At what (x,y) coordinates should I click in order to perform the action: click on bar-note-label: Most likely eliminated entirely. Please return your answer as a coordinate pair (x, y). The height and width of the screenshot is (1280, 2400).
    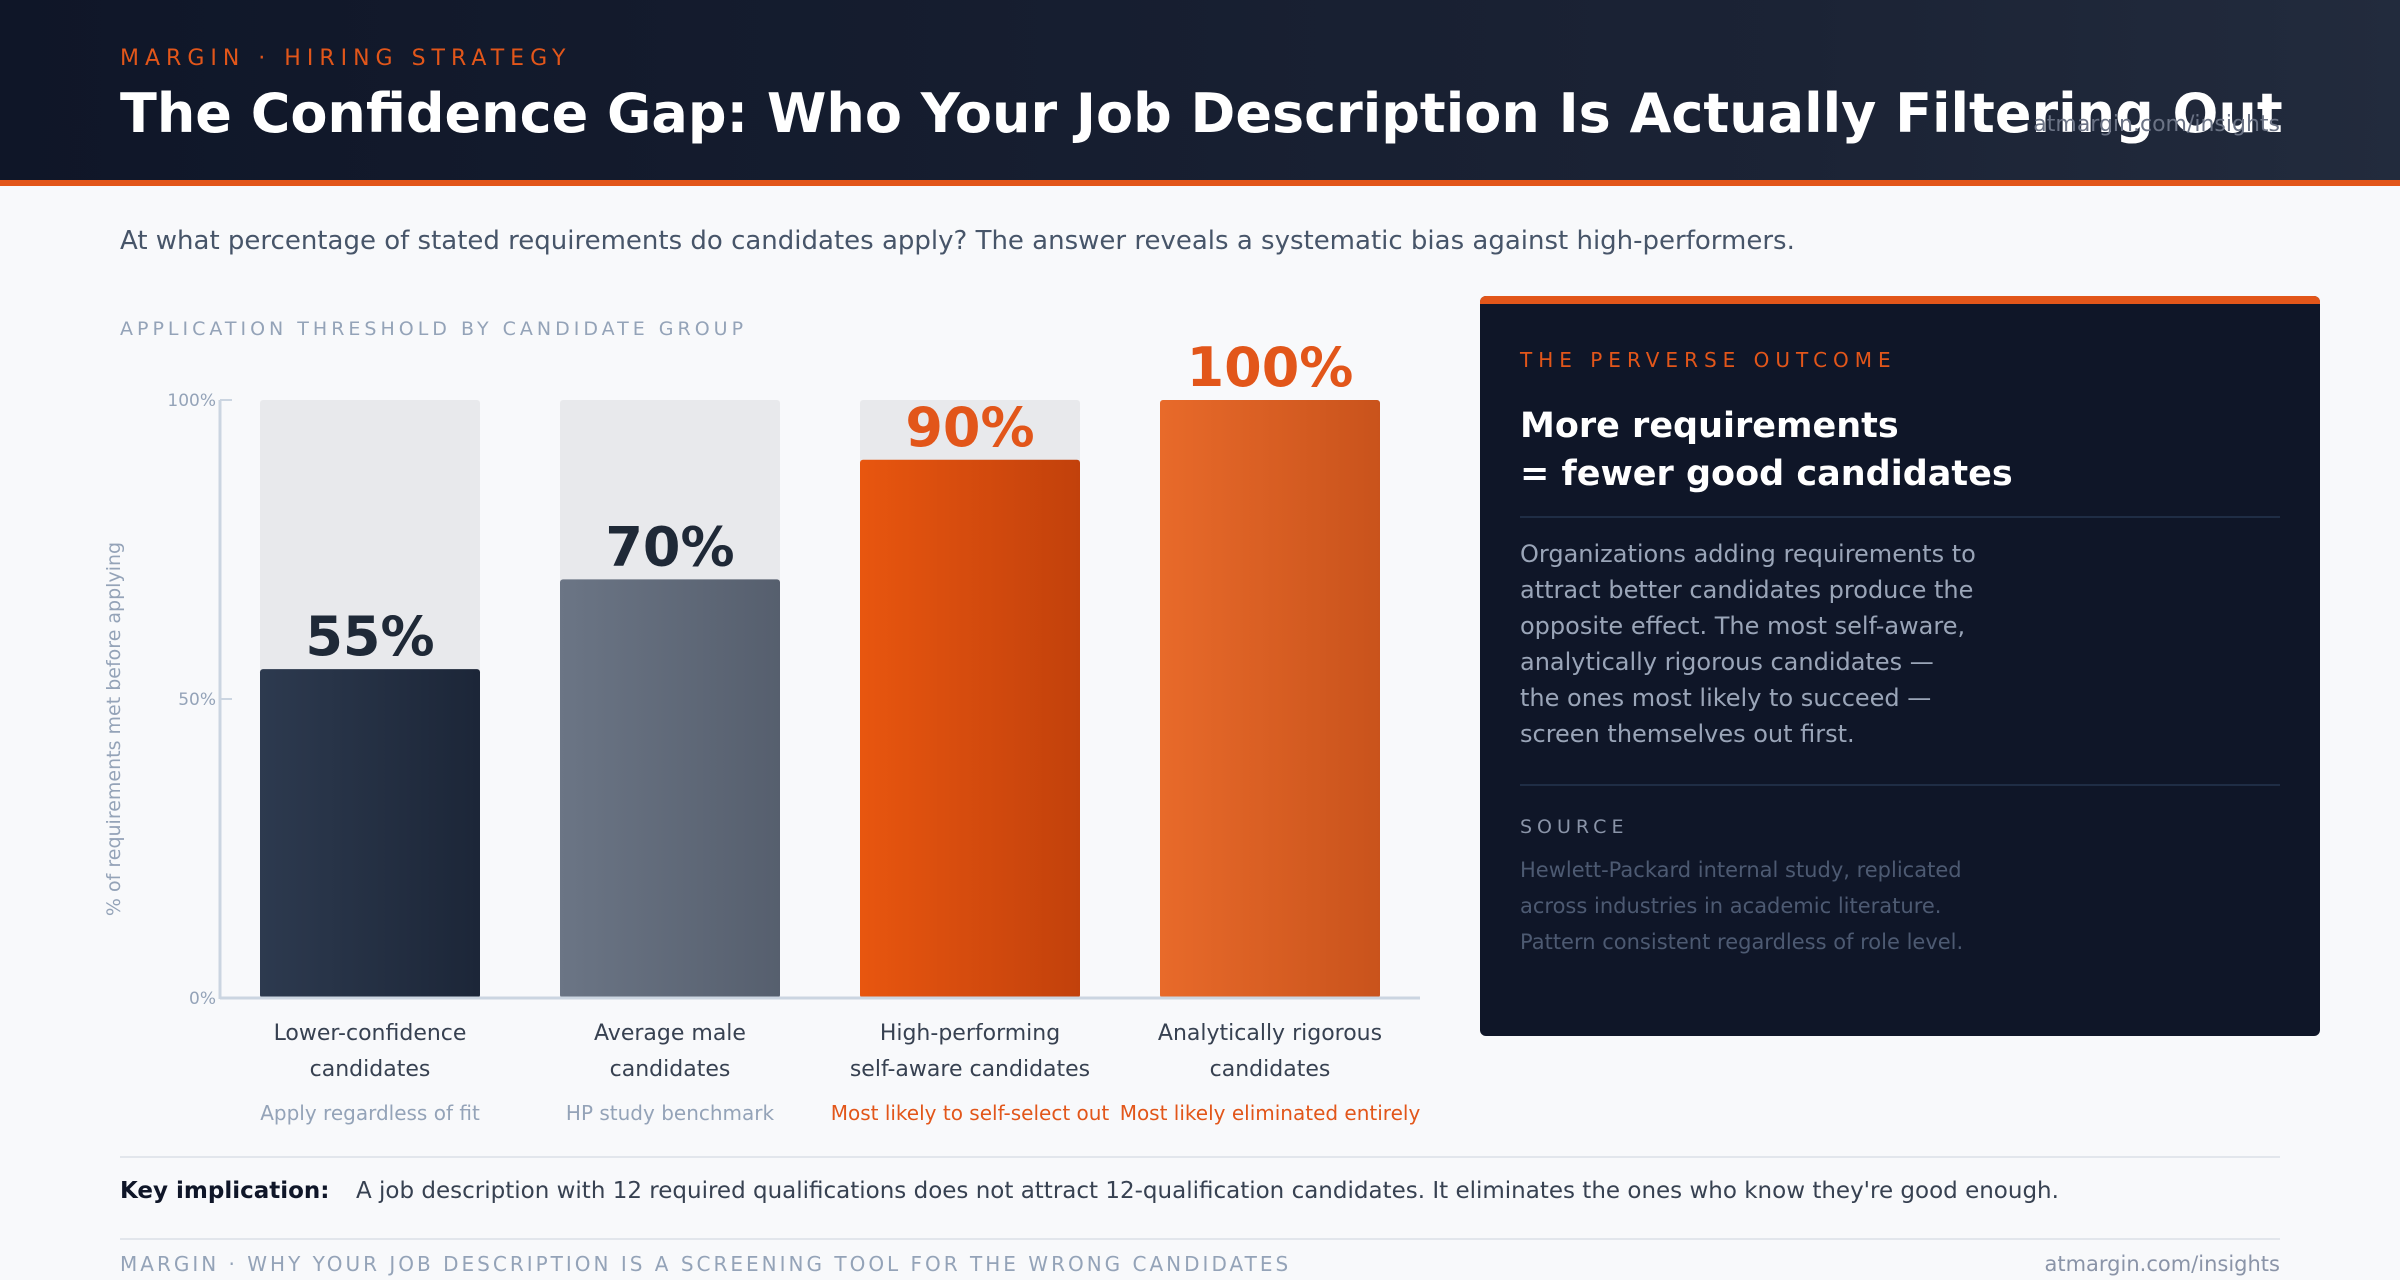
    Looking at the image, I should click on (1270, 1113).